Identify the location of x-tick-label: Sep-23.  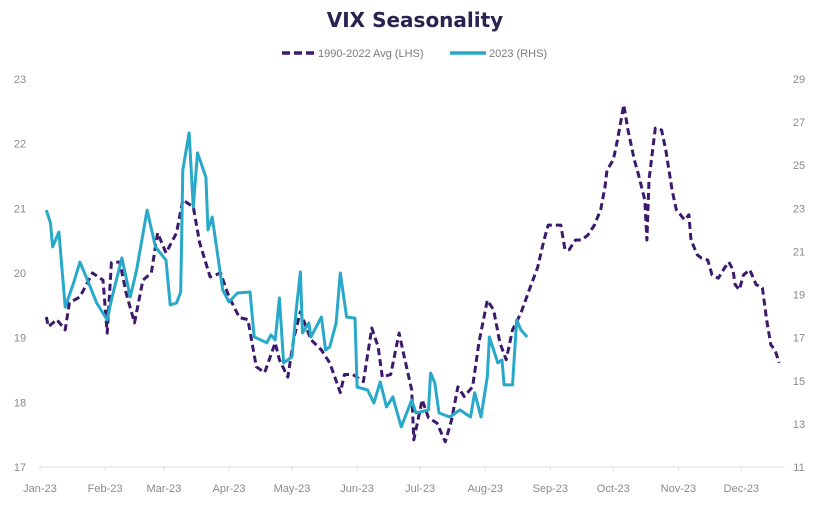
(550, 489).